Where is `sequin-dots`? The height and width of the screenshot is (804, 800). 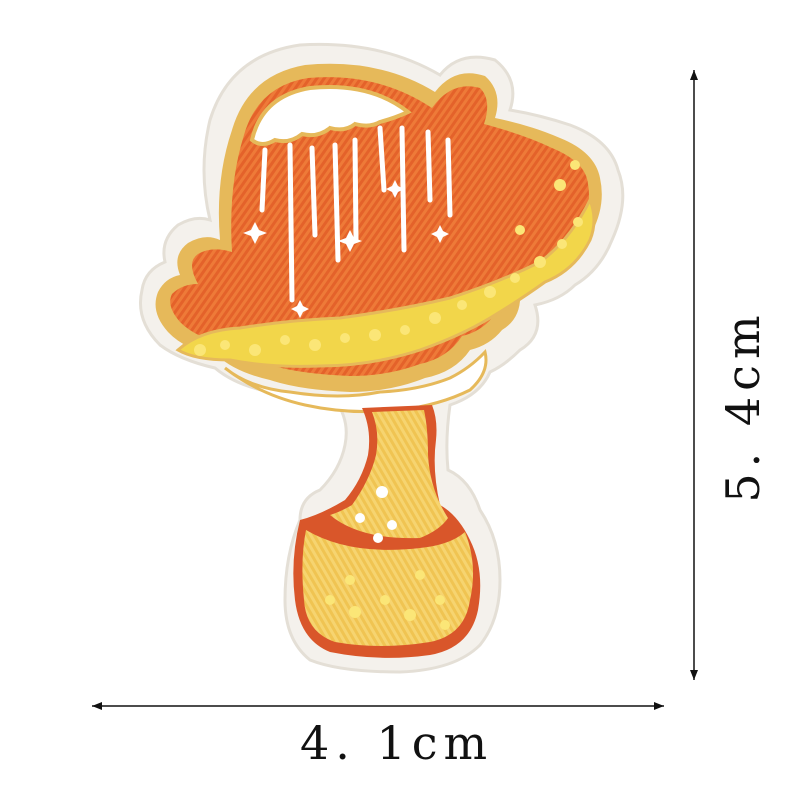
sequin-dots is located at coordinates (388, 258).